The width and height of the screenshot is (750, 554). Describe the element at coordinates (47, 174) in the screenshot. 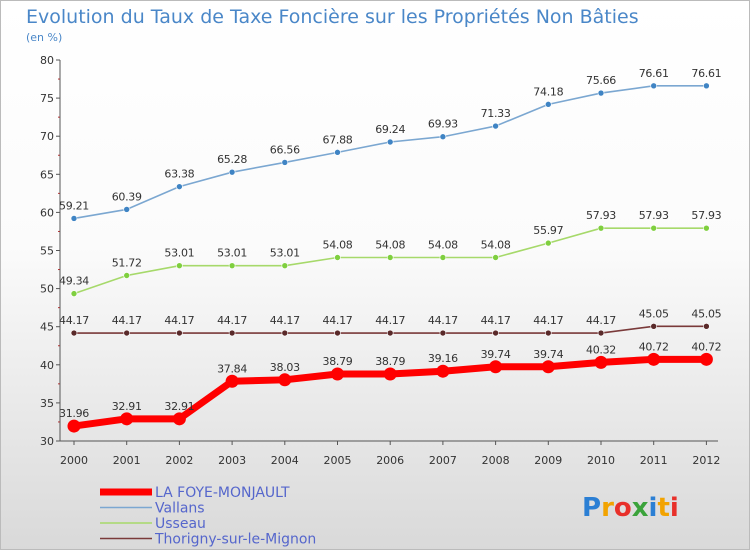

I see `y-tick-label: 65` at that location.